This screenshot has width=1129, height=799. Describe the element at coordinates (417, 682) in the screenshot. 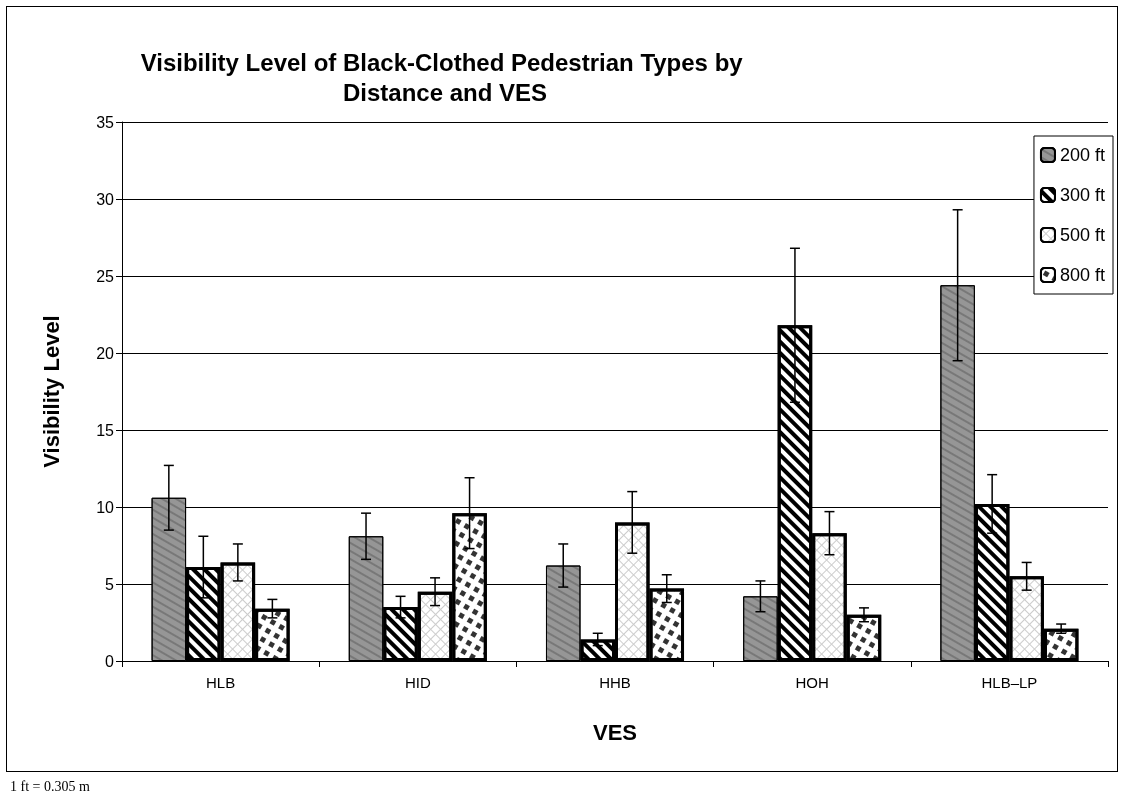

I see `x-tick-label: HID` at that location.